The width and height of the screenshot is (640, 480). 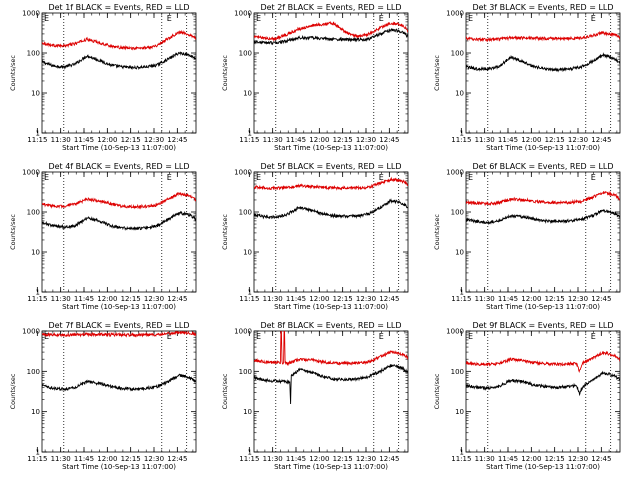 What do you see at coordinates (330, 325) in the screenshot?
I see `panel-title: Det 8f BLACK = Events, RED = LLD` at bounding box center [330, 325].